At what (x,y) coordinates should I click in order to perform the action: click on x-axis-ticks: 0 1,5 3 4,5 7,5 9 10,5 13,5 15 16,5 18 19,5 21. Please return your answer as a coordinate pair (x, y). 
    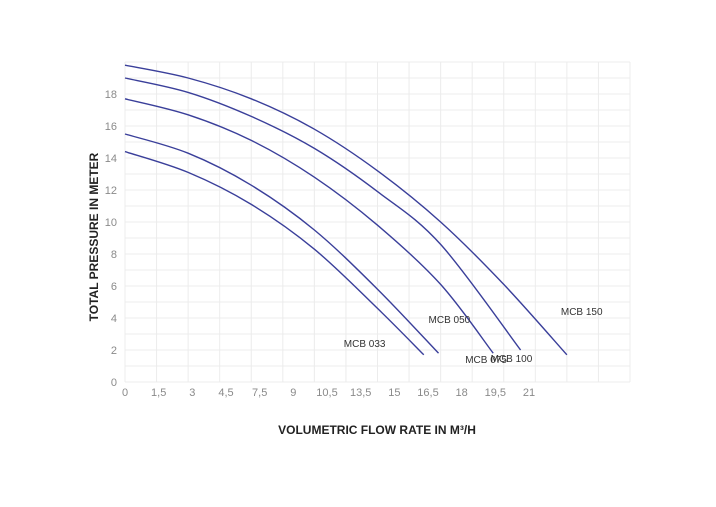
    Looking at the image, I should click on (328, 393).